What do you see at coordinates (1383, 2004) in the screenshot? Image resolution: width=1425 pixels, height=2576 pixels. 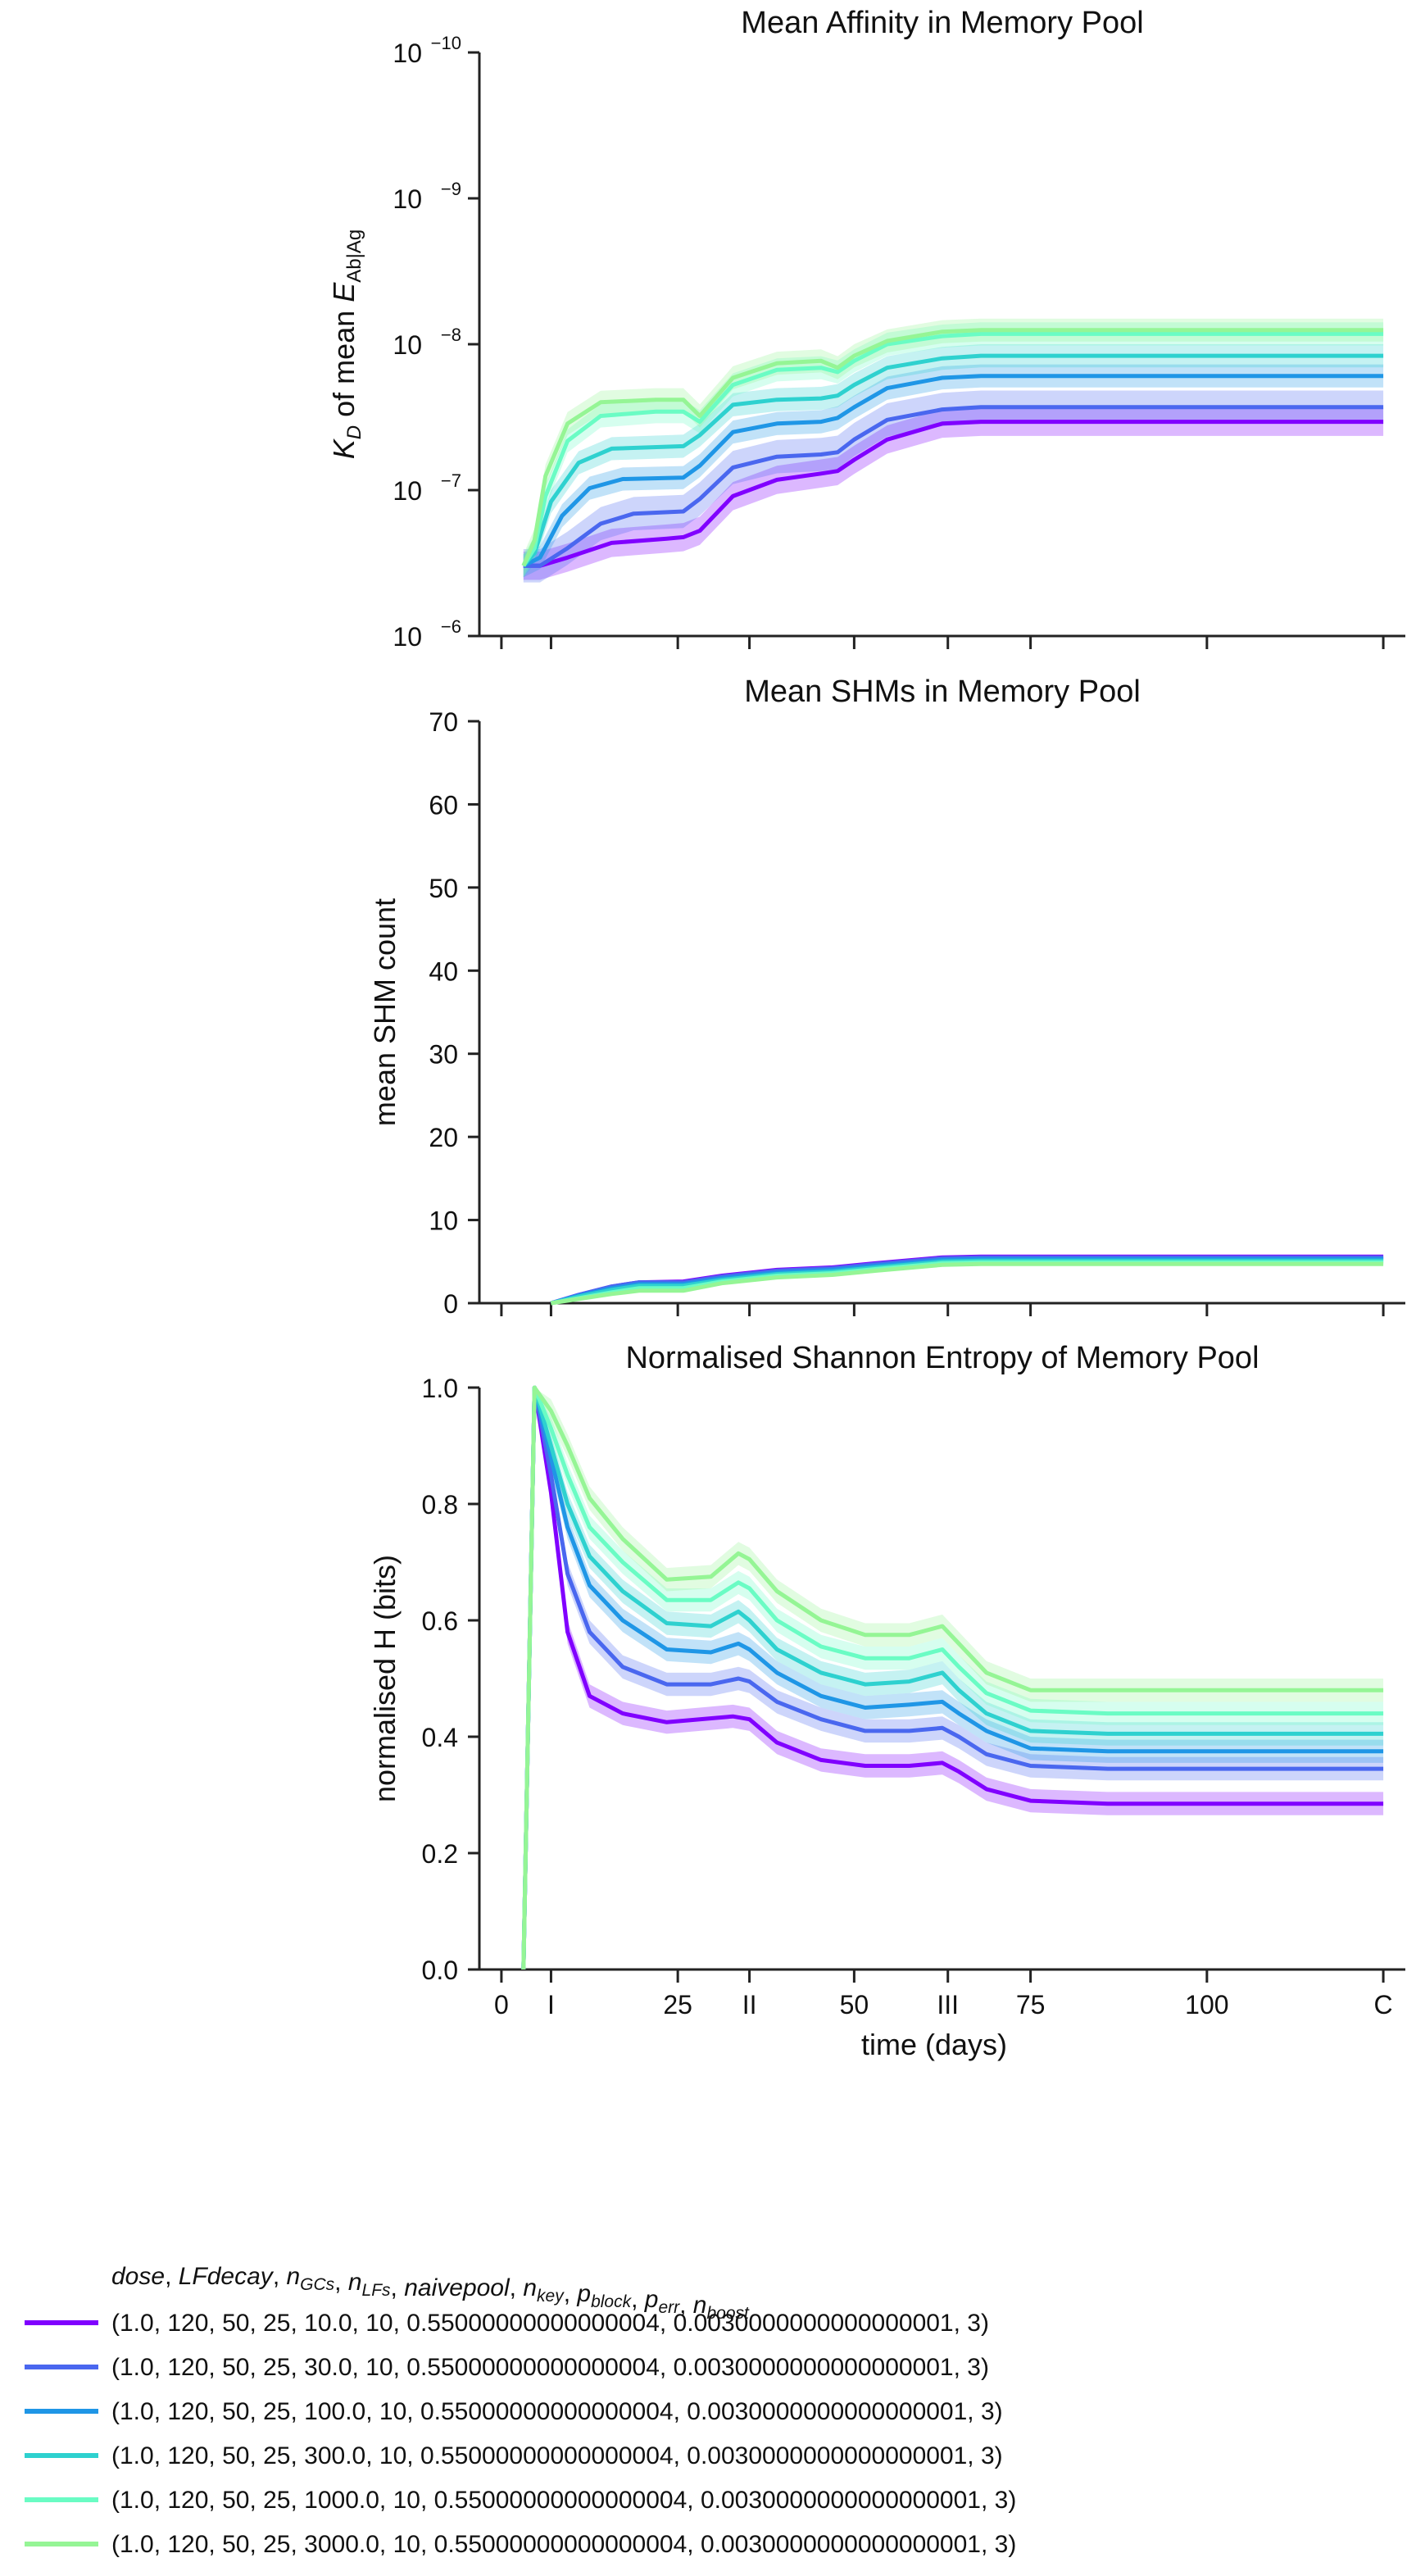 I see `x-tick-label: C` at bounding box center [1383, 2004].